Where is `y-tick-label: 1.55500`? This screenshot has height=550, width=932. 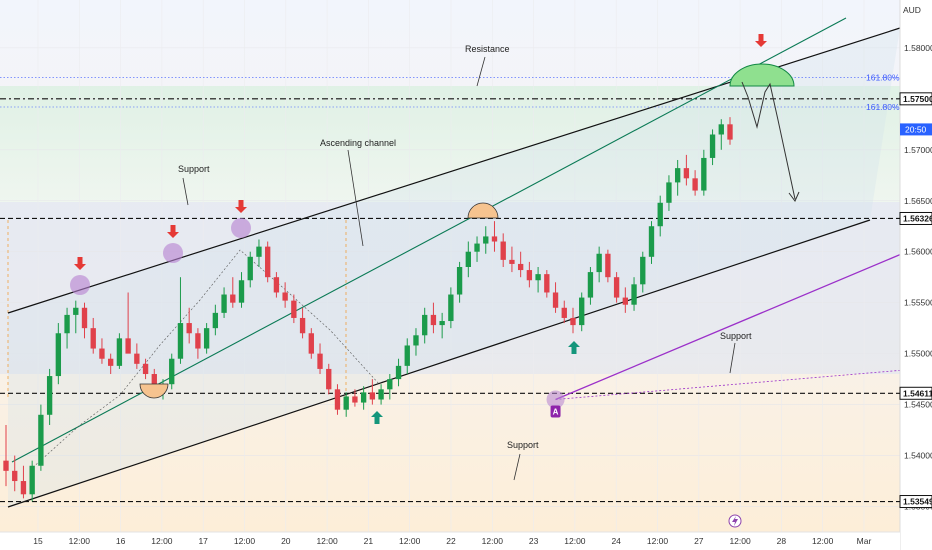 y-tick-label: 1.55500 is located at coordinates (918, 303).